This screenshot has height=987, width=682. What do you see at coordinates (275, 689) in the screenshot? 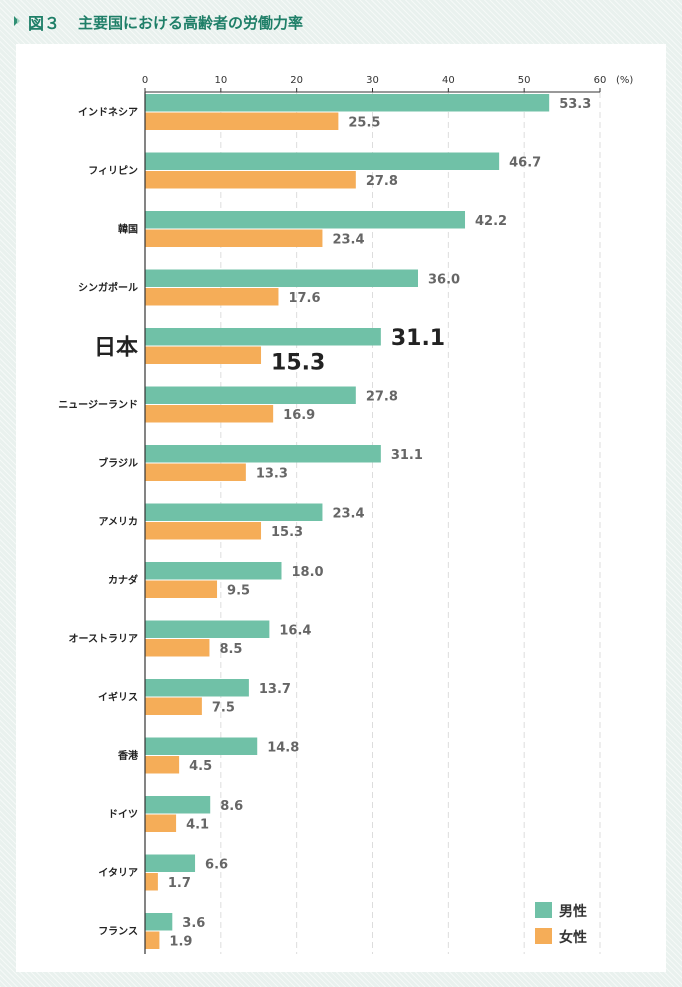
I see `data-label-male: 13.7` at bounding box center [275, 689].